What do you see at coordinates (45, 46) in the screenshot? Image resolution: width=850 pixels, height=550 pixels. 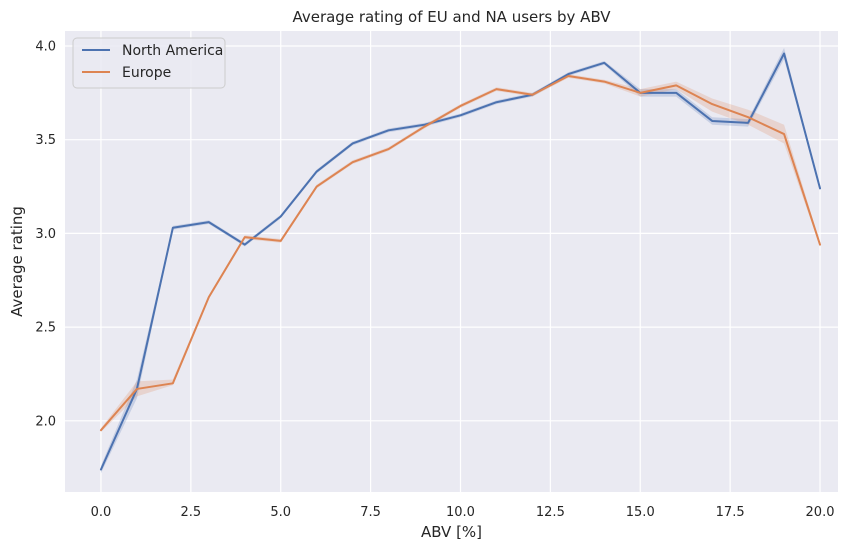 I see `y-tick-label: 4.0` at bounding box center [45, 46].